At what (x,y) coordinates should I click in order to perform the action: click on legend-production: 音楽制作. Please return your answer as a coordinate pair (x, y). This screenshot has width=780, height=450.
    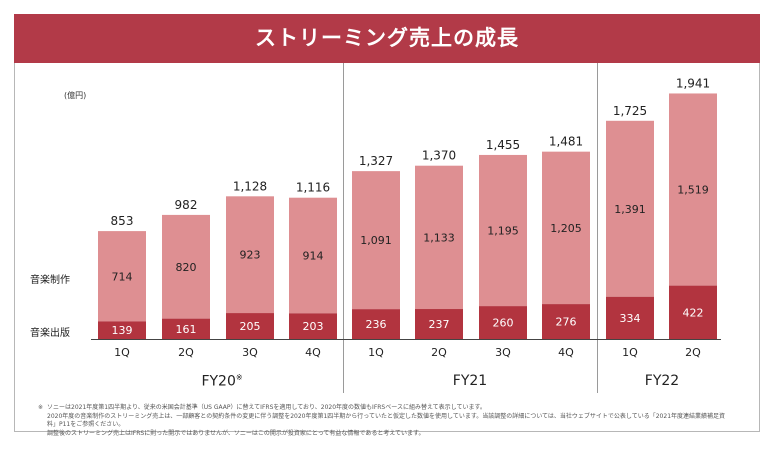
    Looking at the image, I should click on (50, 280).